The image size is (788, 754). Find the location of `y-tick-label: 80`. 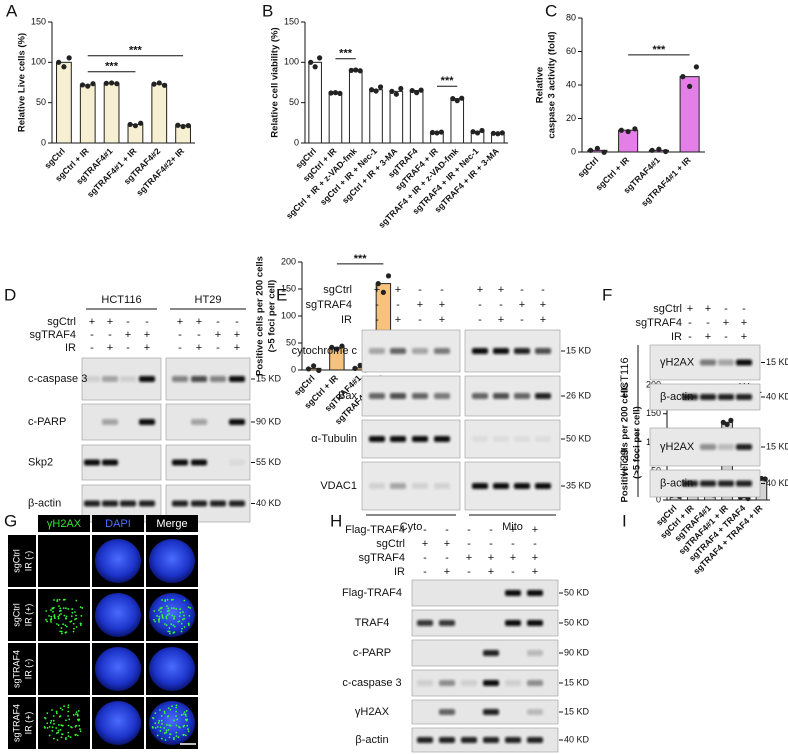

y-tick-label: 80 is located at coordinates (571, 17).